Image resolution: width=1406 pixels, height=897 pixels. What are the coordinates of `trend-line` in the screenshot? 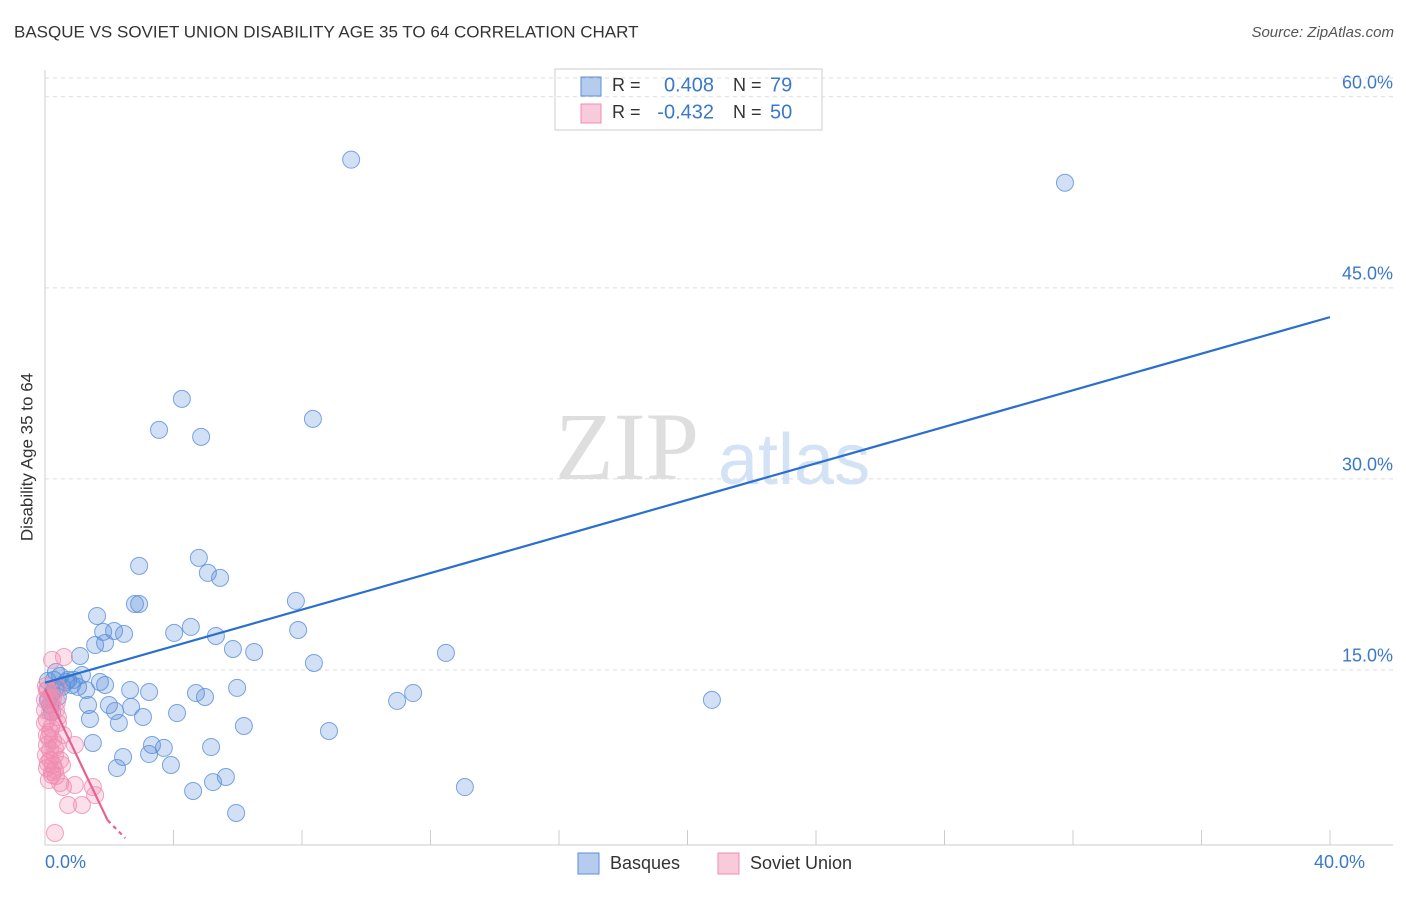 It's located at (76, 754).